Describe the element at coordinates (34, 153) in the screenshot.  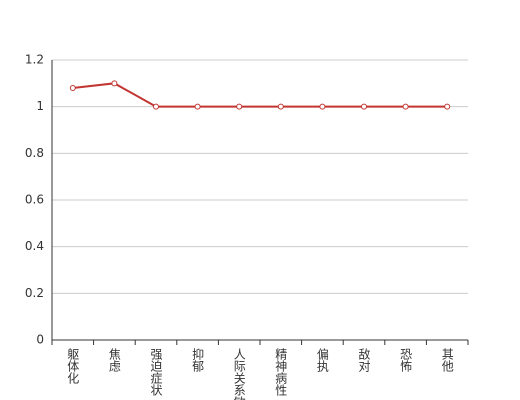
I see `y-tick-label: 0.8` at that location.